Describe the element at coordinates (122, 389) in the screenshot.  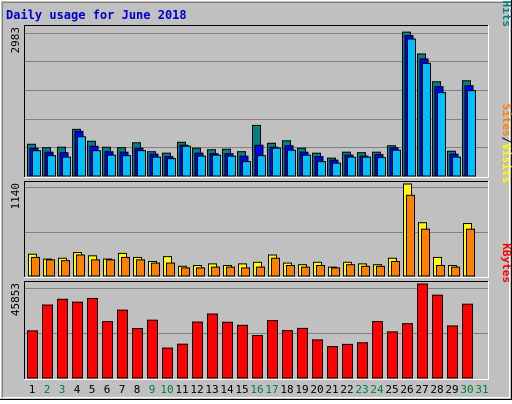
I see `day-label-7: 7` at that location.